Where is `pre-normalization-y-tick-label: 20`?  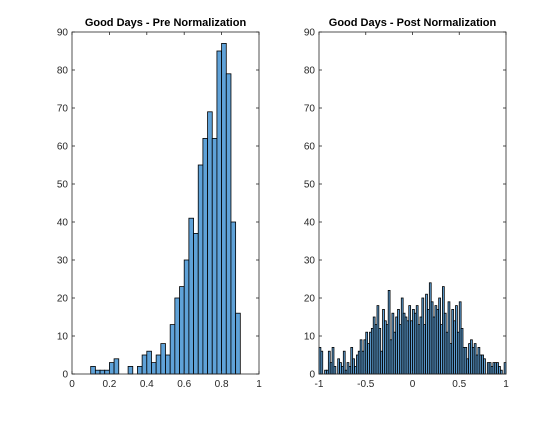
pre-normalization-y-tick-label: 20 is located at coordinates (63, 299).